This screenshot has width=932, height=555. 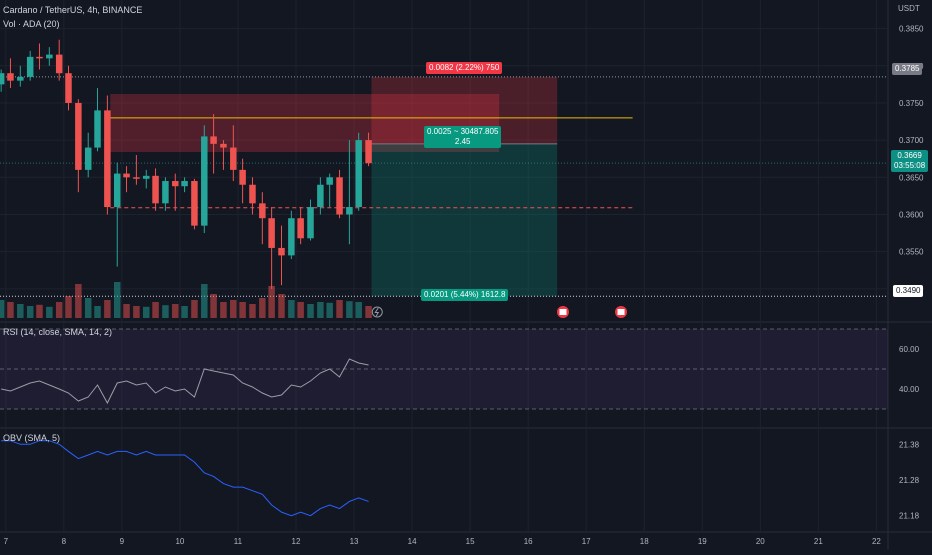 I want to click on entry-tag-ratio: 2.45, so click(x=462, y=141).